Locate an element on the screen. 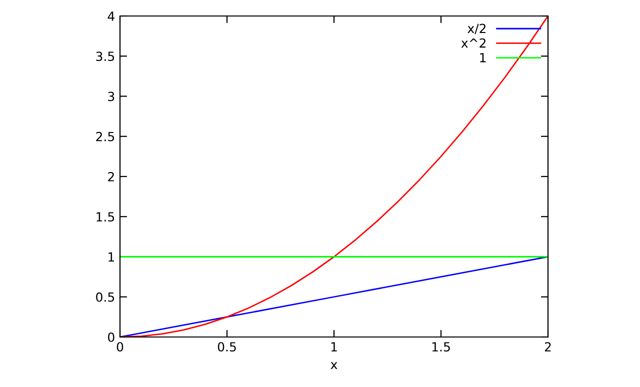 The height and width of the screenshot is (387, 640). y-tick-label: 0.5 is located at coordinates (105, 297).